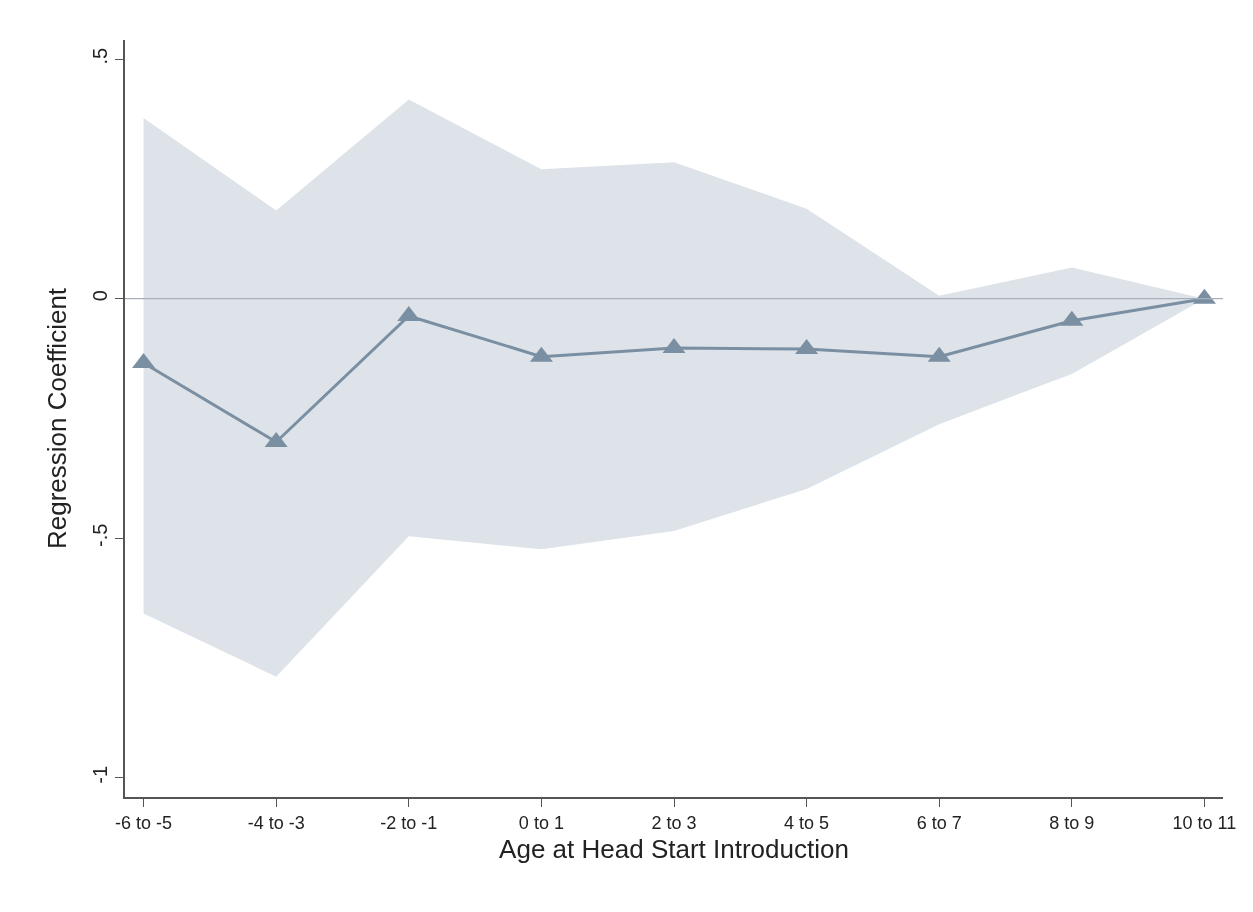 Image resolution: width=1253 pixels, height=912 pixels. What do you see at coordinates (674, 848) in the screenshot?
I see `x-axis-title: Age at Head Start Introduction` at bounding box center [674, 848].